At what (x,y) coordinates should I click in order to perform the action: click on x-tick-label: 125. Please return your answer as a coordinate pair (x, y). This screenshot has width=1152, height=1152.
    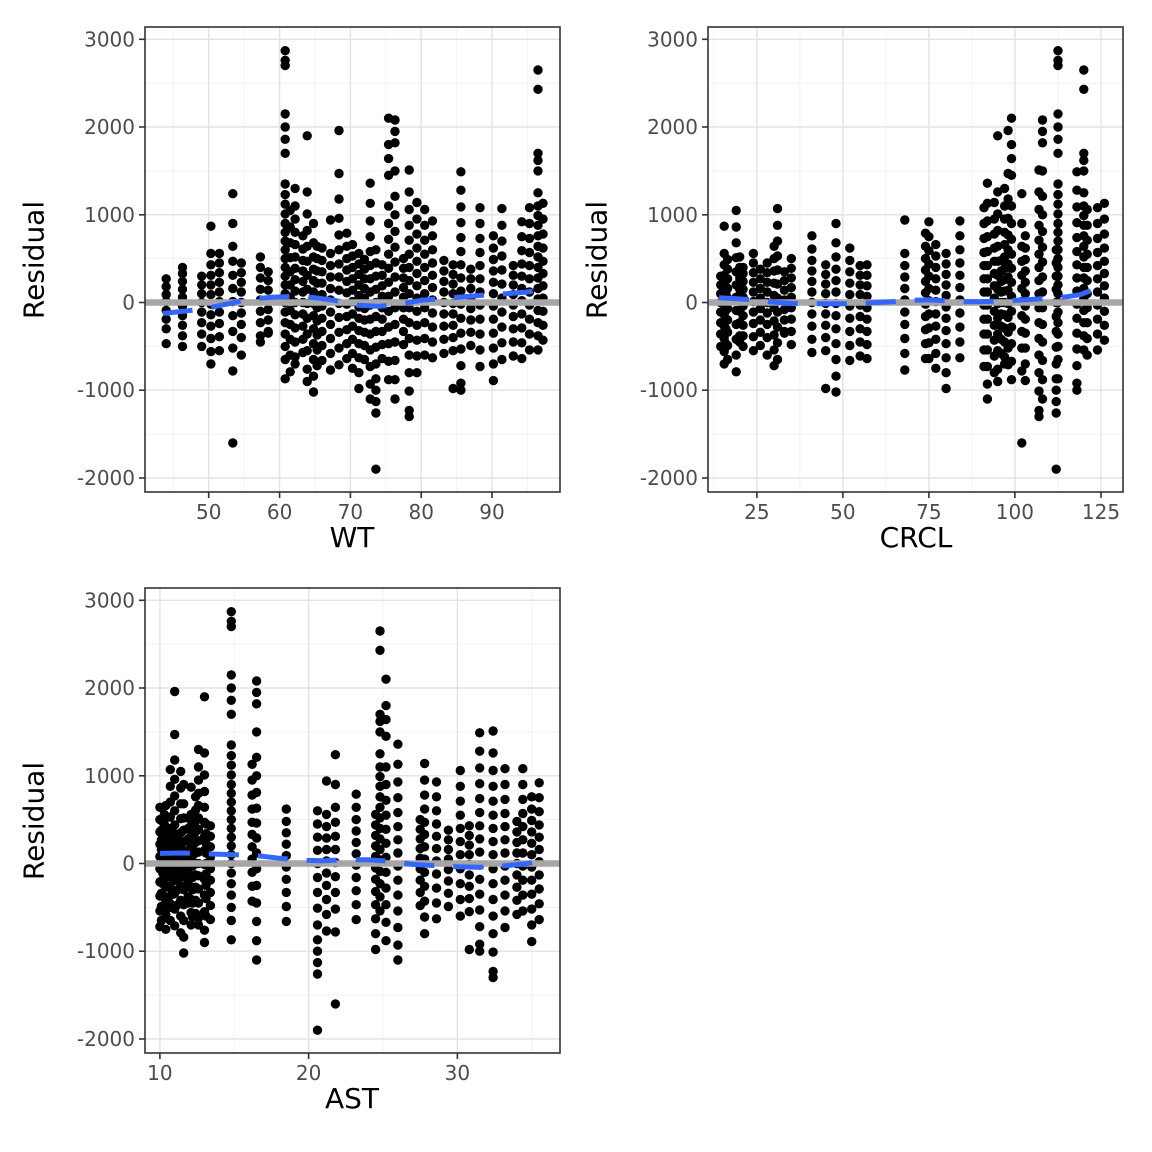
    Looking at the image, I should click on (1101, 512).